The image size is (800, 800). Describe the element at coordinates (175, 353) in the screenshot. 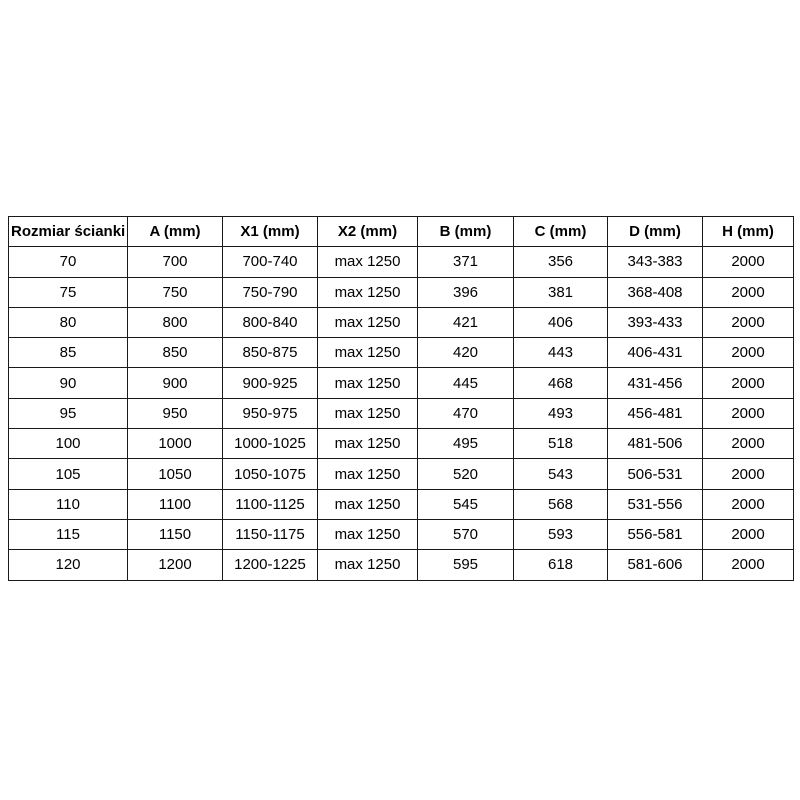

I see `table-cell: 850` at that location.